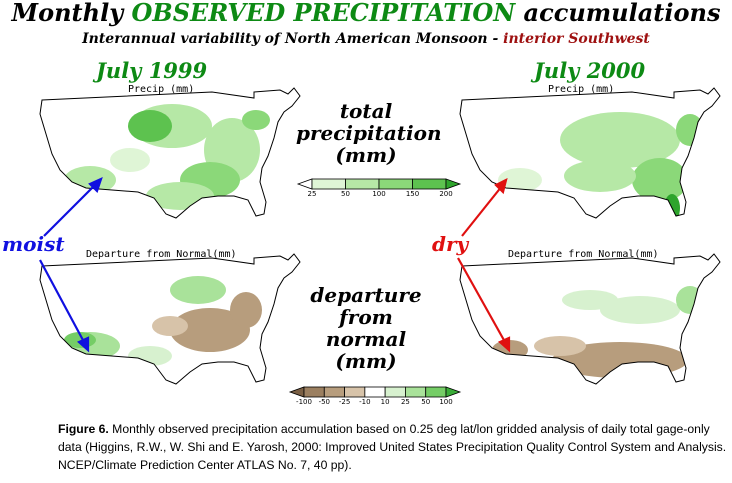 The height and width of the screenshot is (483, 732). I want to click on legend-departure, so click(375, 392).